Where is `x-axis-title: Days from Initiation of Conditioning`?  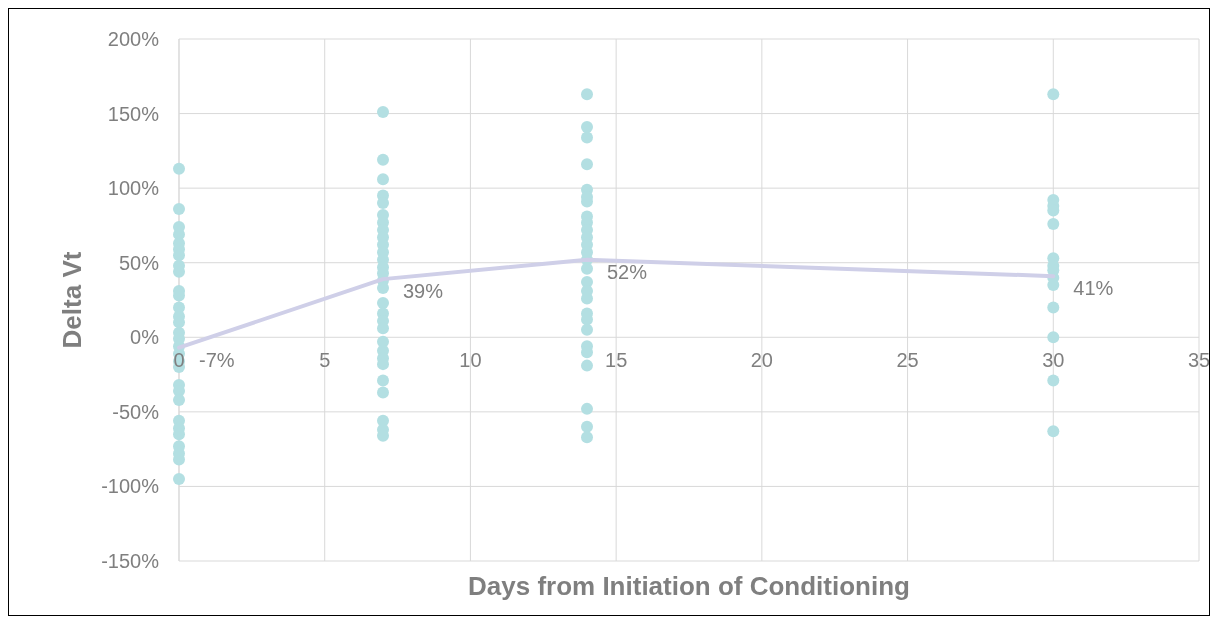
x-axis-title: Days from Initiation of Conditioning is located at coordinates (689, 586).